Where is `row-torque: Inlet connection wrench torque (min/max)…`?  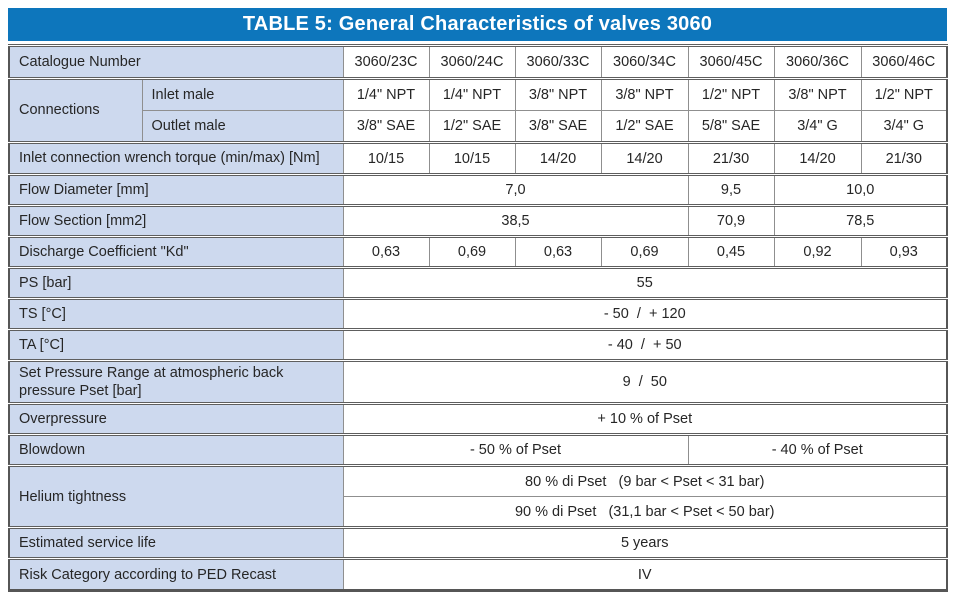
row-torque: Inlet connection wrench torque (min/max)… is located at coordinates (478, 158).